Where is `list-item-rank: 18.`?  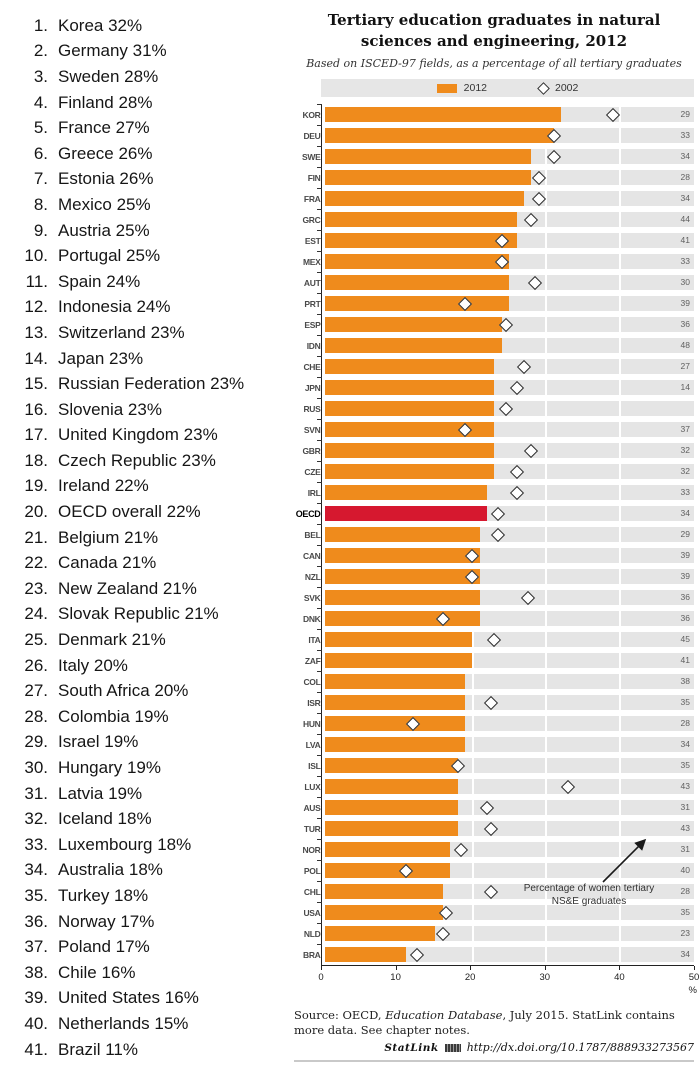
list-item-rank: 18. is located at coordinates (36, 460).